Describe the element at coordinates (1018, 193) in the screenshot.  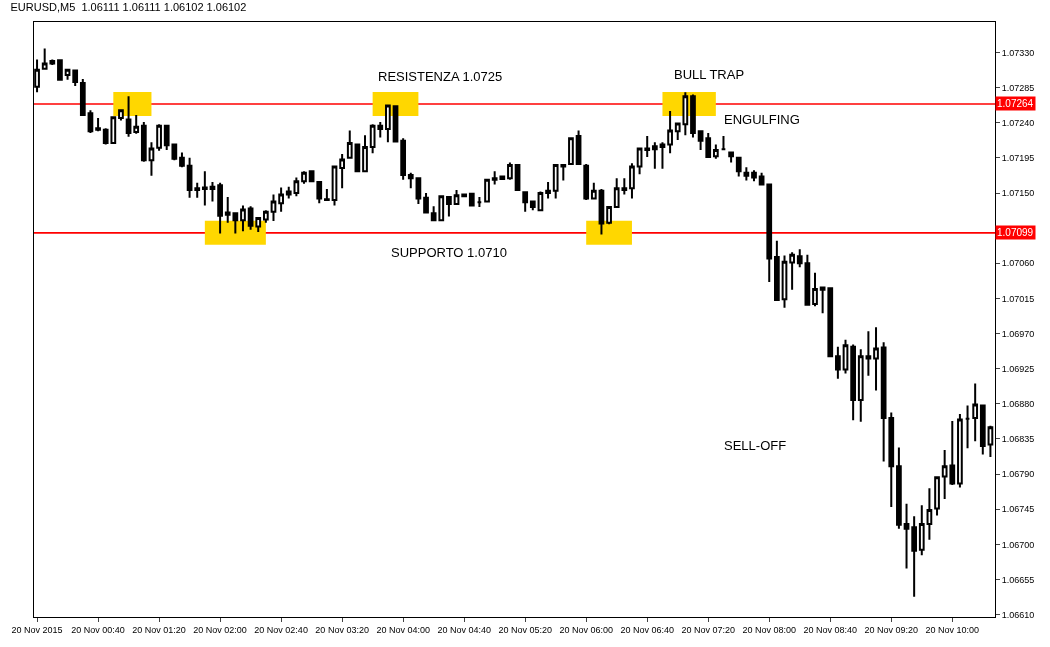
I see `y-tick-label: 1.07150` at that location.